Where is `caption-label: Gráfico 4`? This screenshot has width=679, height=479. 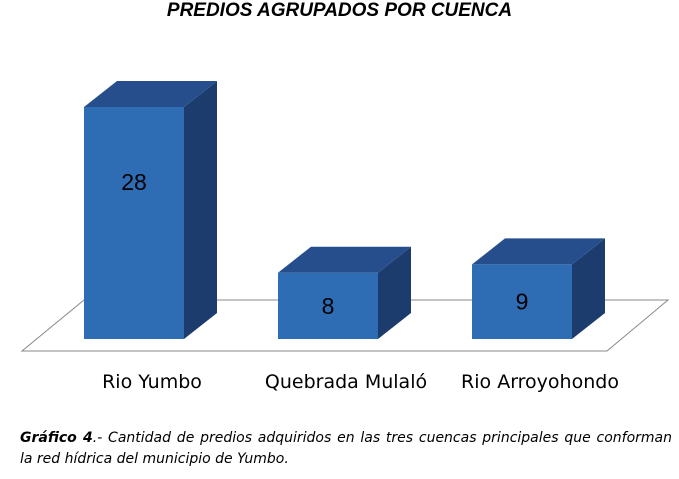
caption-label: Gráfico 4 is located at coordinates (56, 438).